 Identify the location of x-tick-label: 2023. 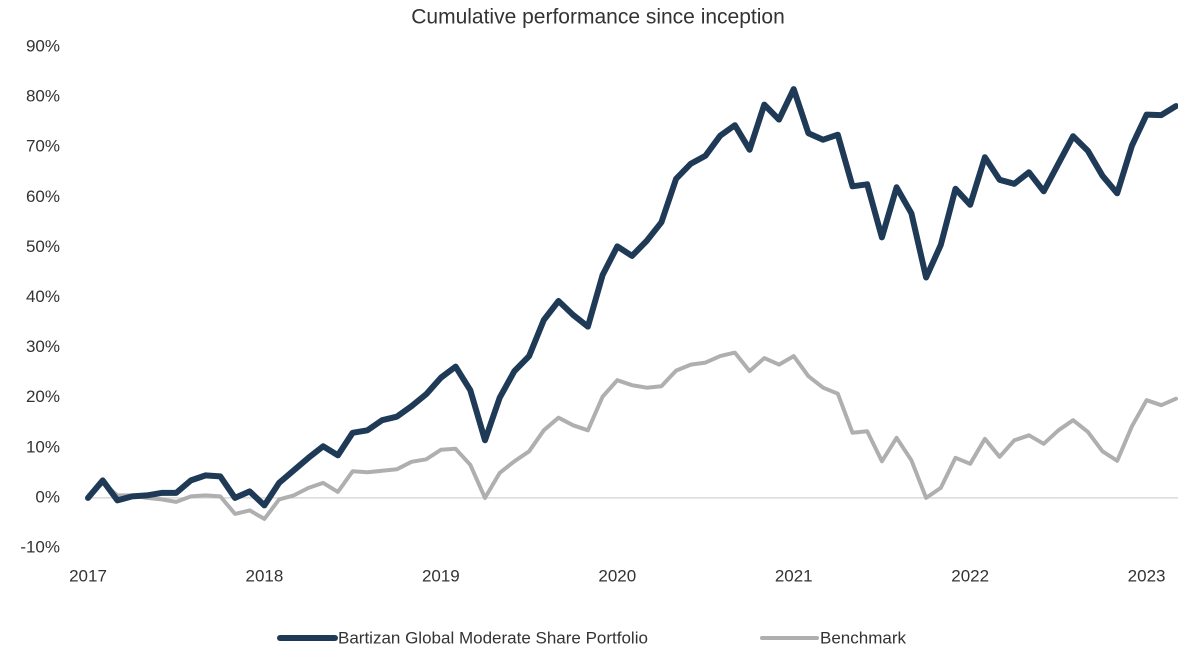
(1147, 575).